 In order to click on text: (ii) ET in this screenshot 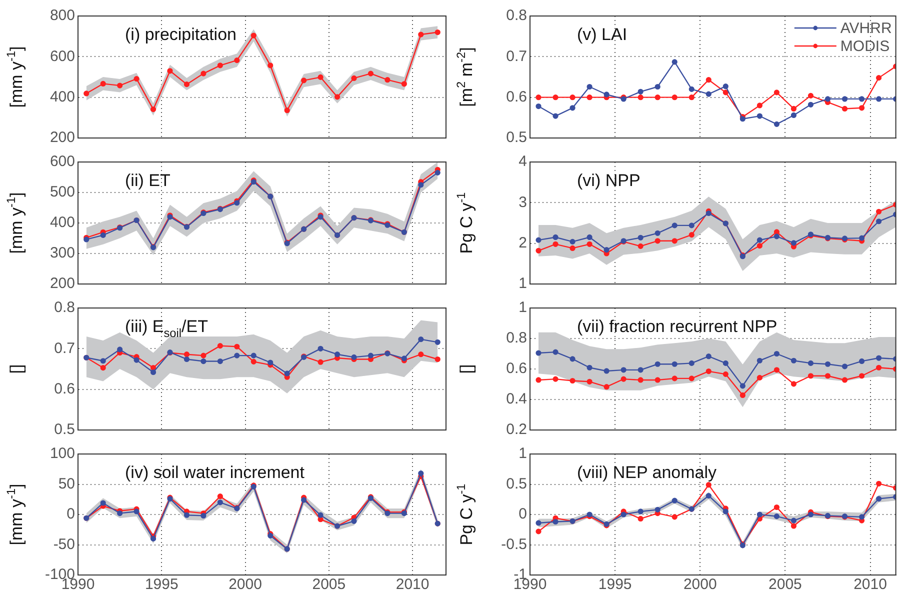, I will do `click(147, 180)`.